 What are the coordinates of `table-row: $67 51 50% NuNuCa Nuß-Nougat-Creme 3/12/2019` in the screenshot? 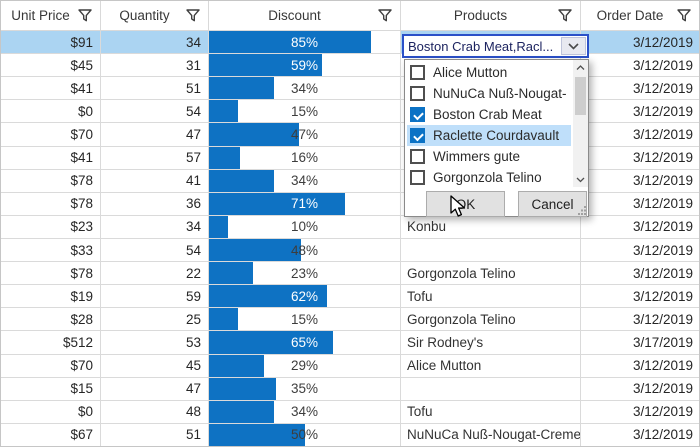 It's located at (350, 434).